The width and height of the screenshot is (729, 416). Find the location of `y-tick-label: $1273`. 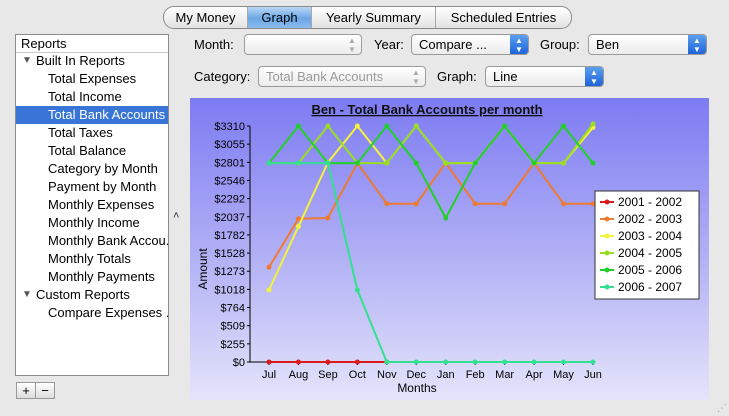

y-tick-label: $1273 is located at coordinates (229, 272).